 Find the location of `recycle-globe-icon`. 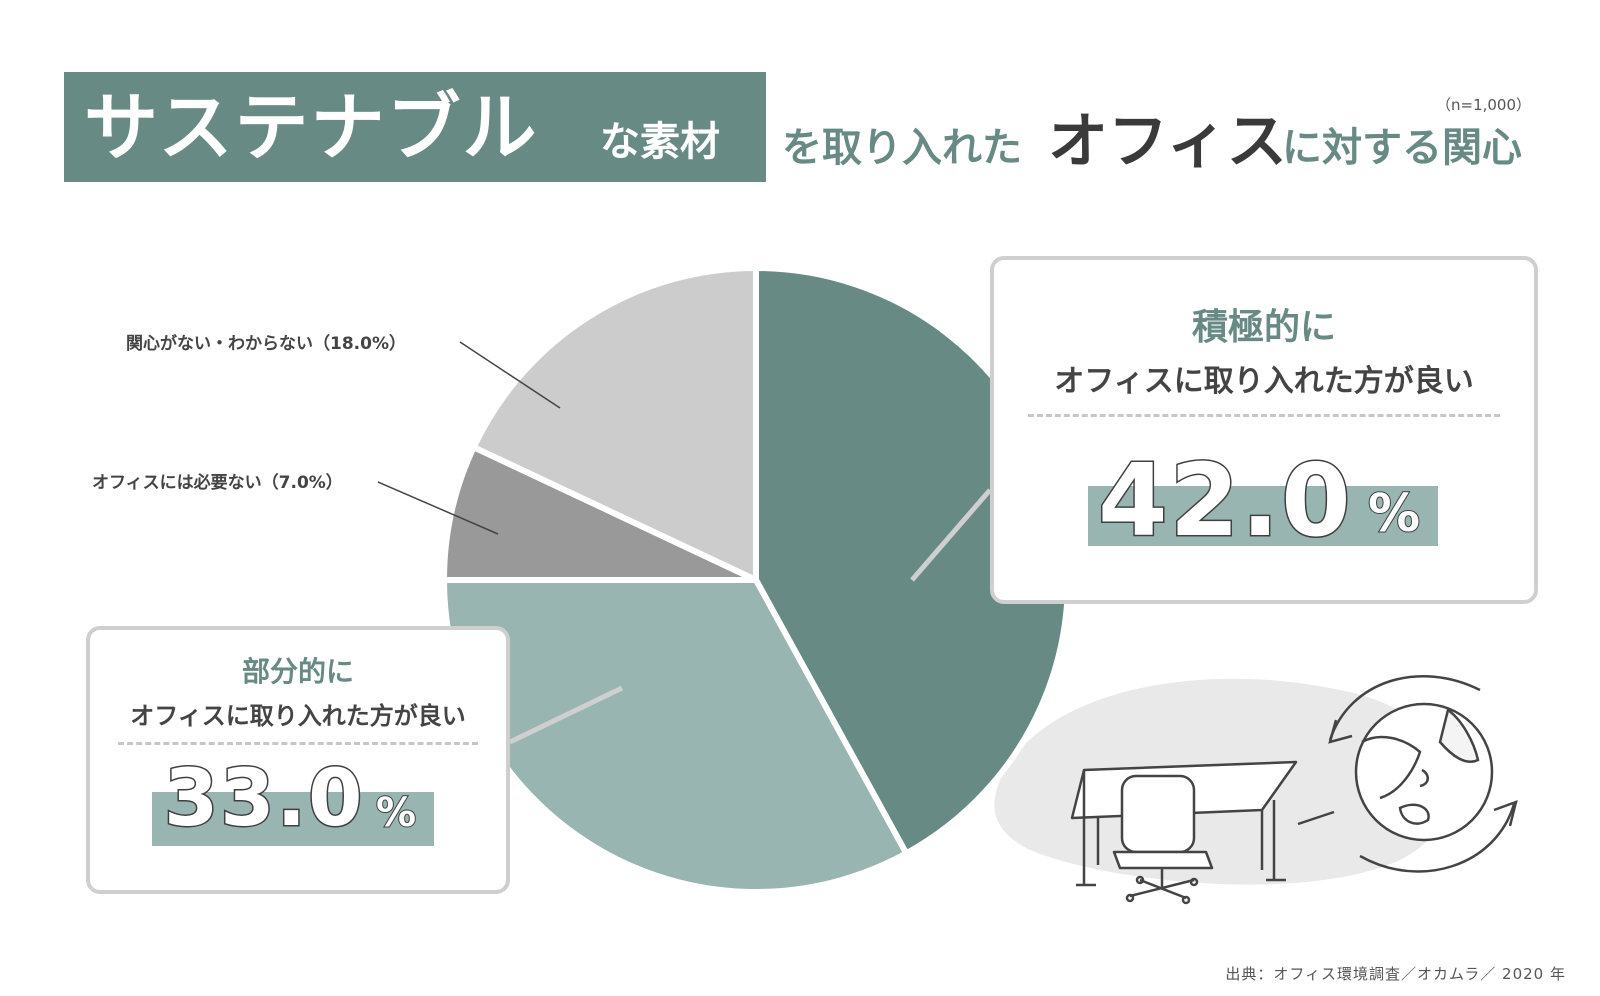

recycle-globe-icon is located at coordinates (1423, 774).